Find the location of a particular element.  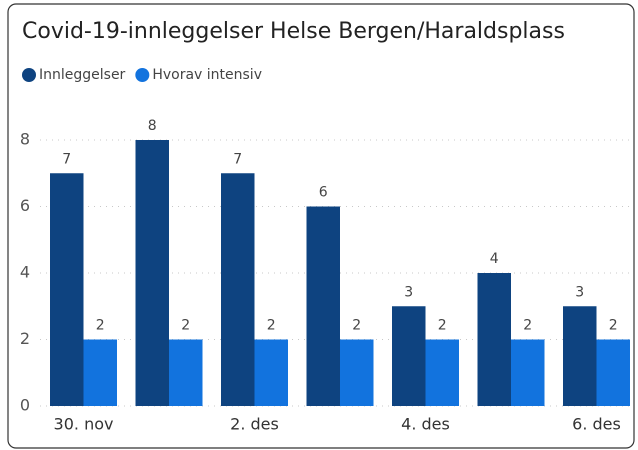

legend: Innleggelser Hvorav intensiv is located at coordinates (142, 75).